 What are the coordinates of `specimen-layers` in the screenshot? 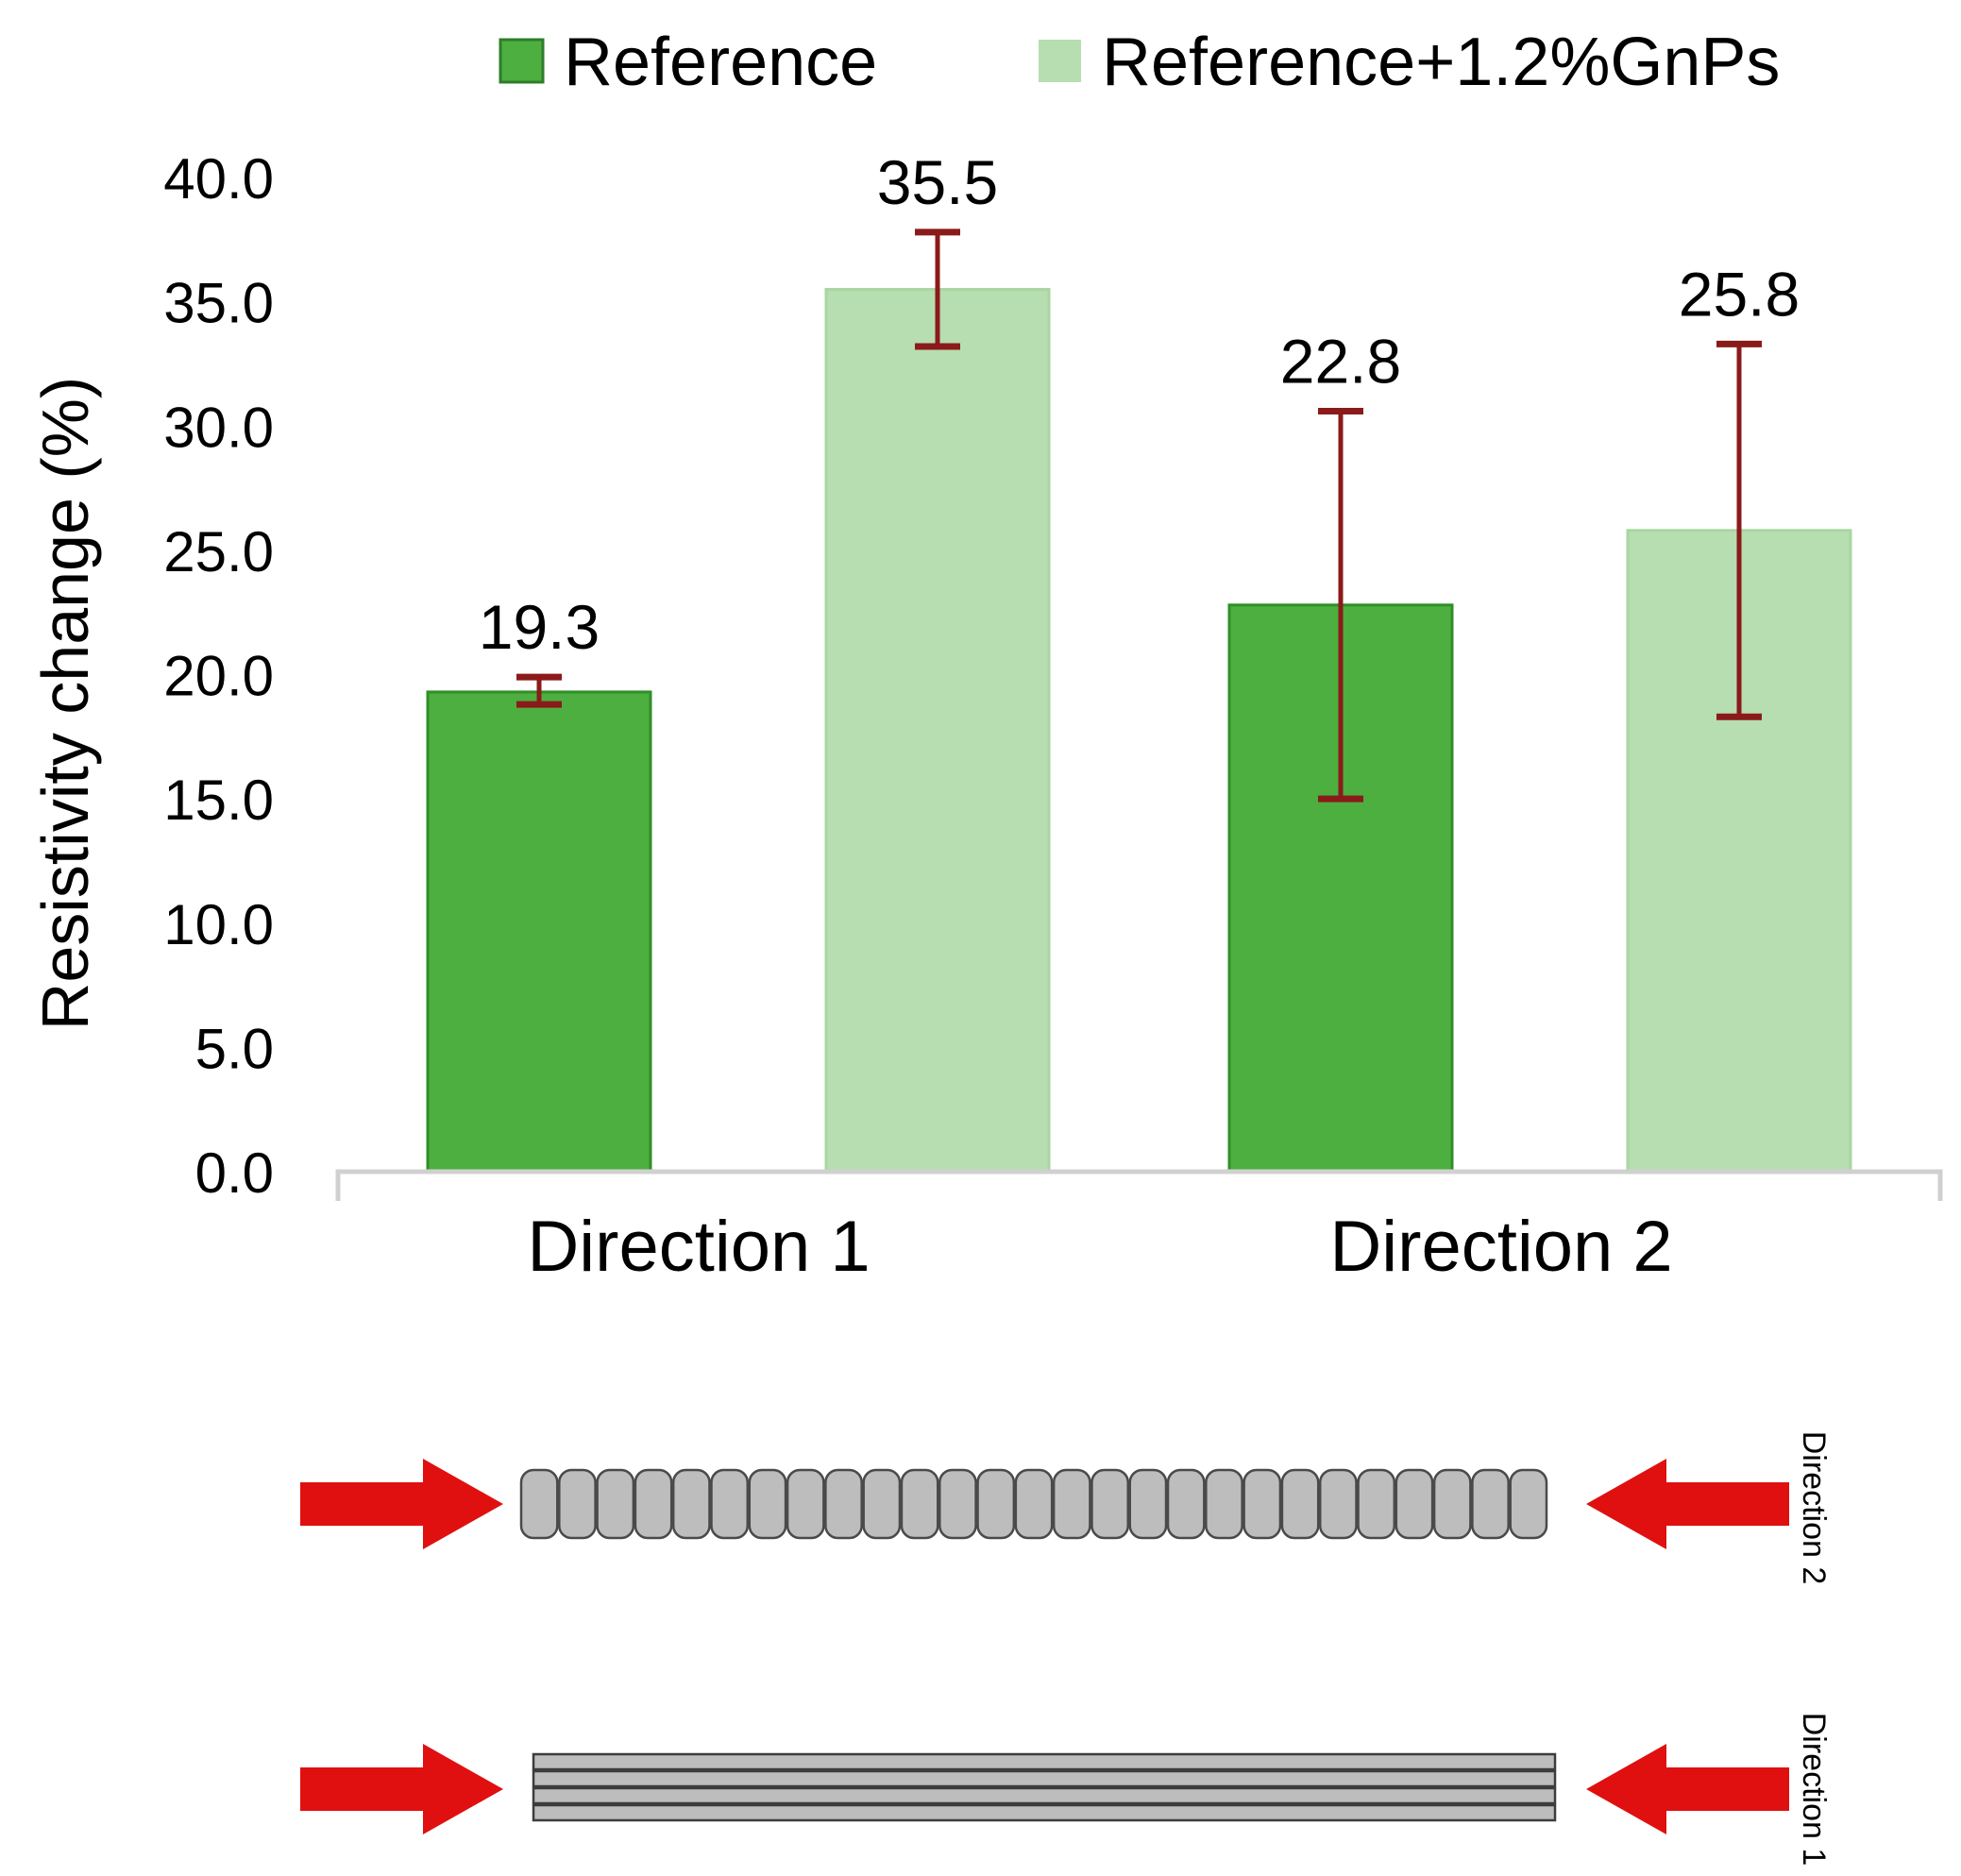 It's located at (1044, 1787).